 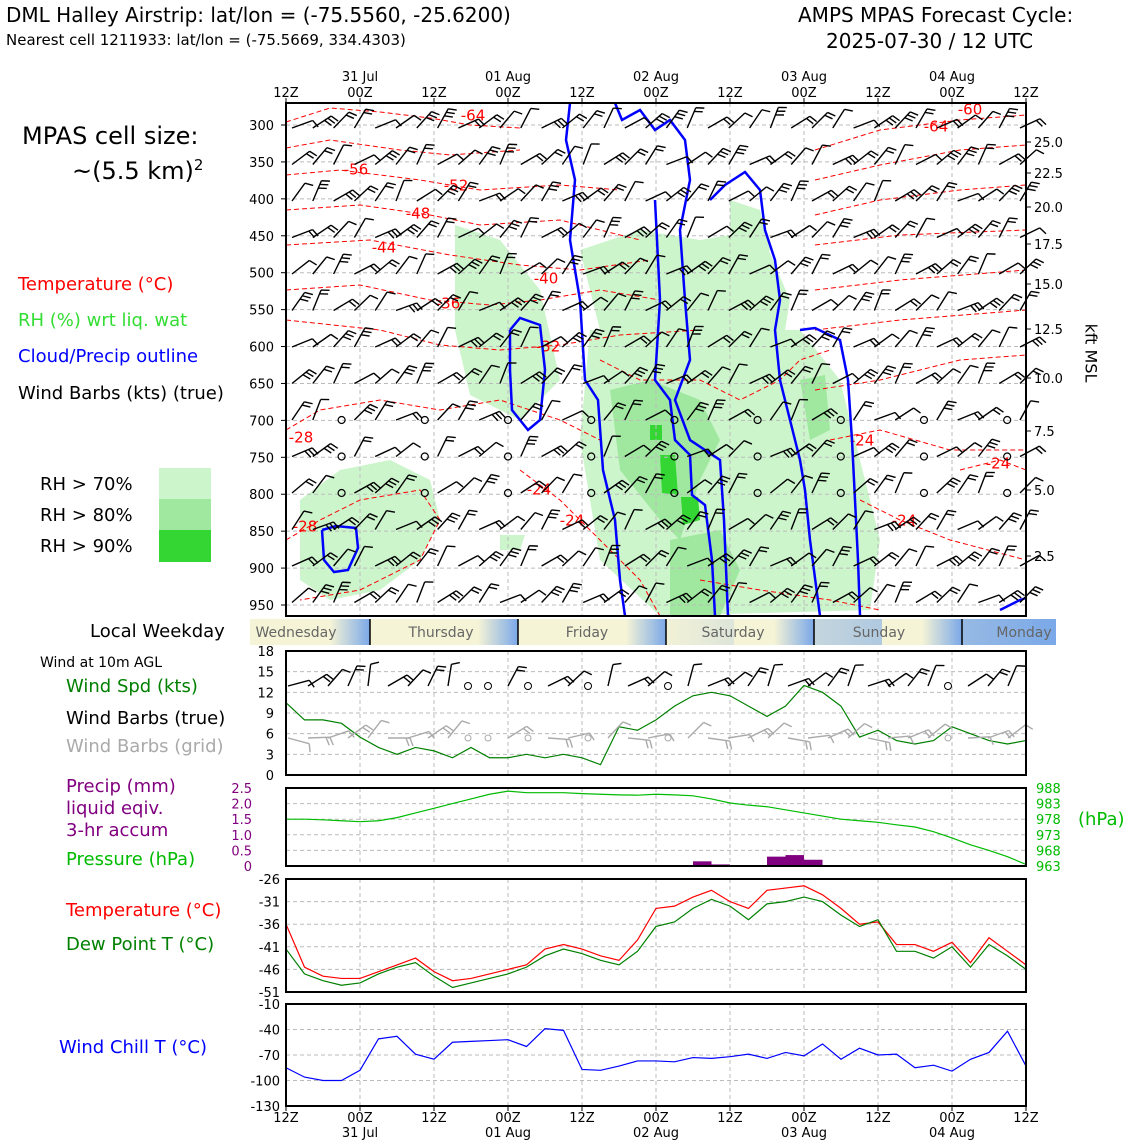 I want to click on pressure-tick-label: 600, so click(x=261, y=348).